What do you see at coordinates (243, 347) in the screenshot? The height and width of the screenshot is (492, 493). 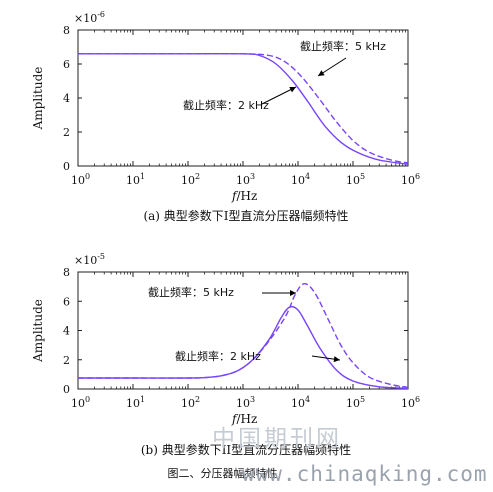 I see `series-line-solid` at bounding box center [243, 347].